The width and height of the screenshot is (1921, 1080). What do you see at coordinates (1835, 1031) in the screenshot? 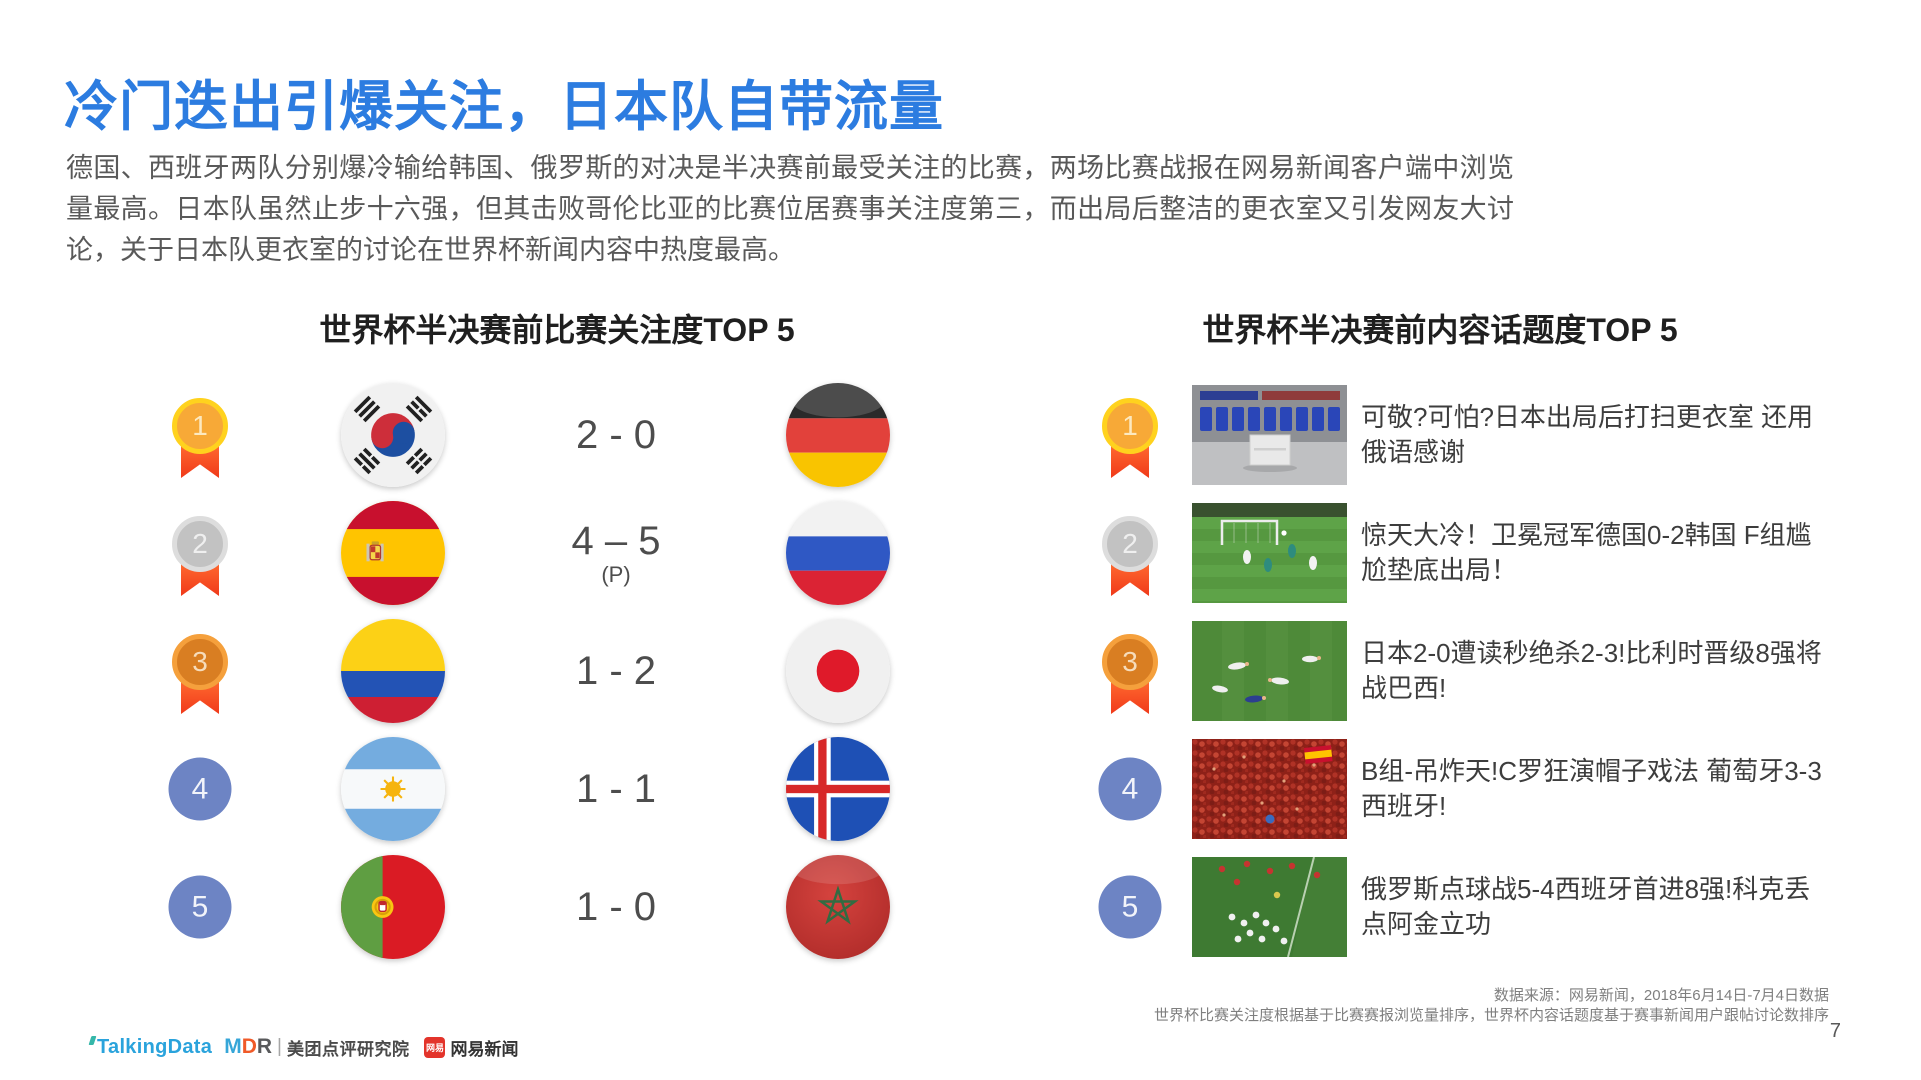
I see `page-number: 7` at bounding box center [1835, 1031].